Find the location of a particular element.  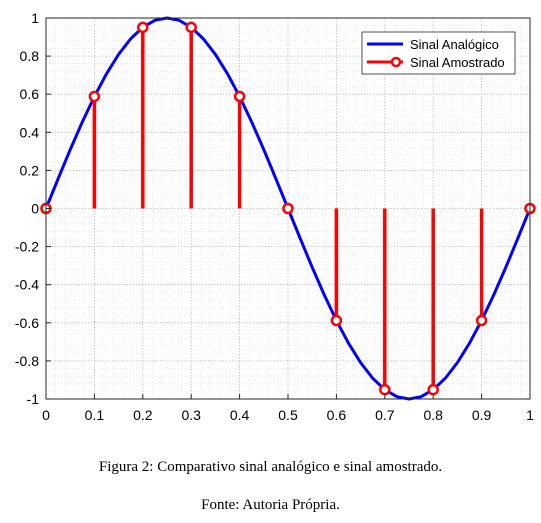

legend: Sinal Analógico Sinal Amostrado is located at coordinates (438, 53).